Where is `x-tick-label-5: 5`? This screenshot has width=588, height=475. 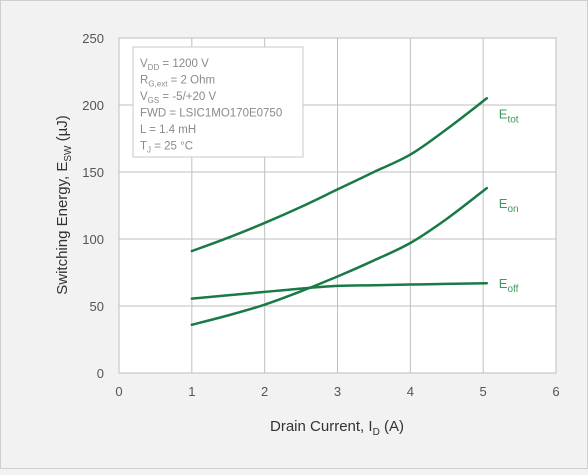 x-tick-label-5: 5 is located at coordinates (483, 391).